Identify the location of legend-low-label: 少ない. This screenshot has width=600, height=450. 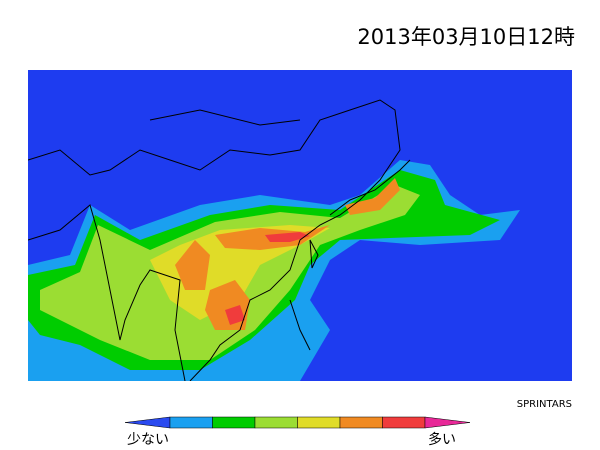
(148, 440).